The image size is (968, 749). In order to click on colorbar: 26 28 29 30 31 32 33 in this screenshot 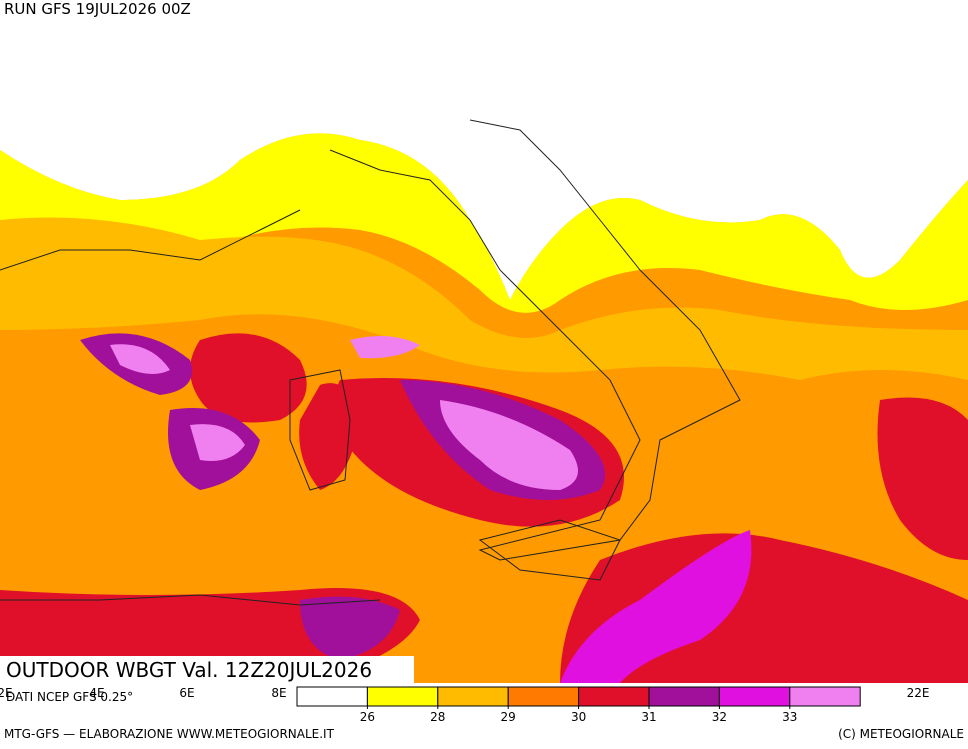, I will do `click(578, 705)`.